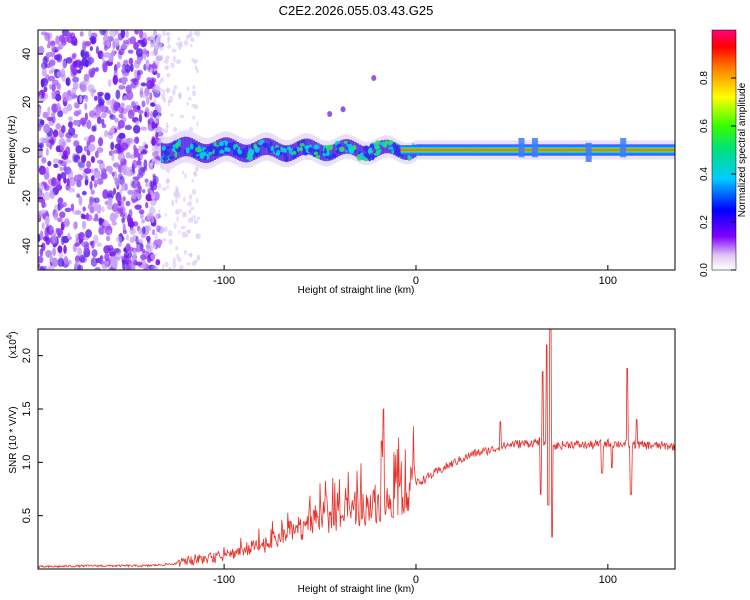 Image resolution: width=750 pixels, height=600 pixels. I want to click on snr-scale-note: (x104), so click(12, 344).